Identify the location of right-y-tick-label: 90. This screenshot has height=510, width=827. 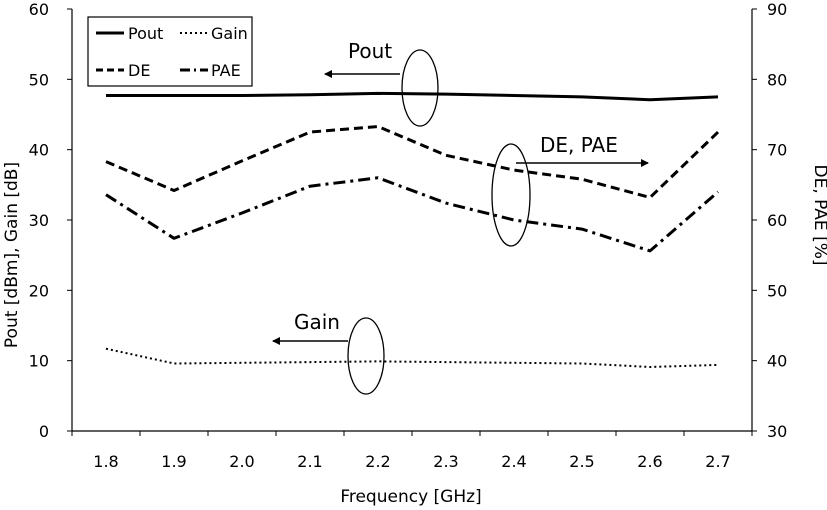
(777, 9).